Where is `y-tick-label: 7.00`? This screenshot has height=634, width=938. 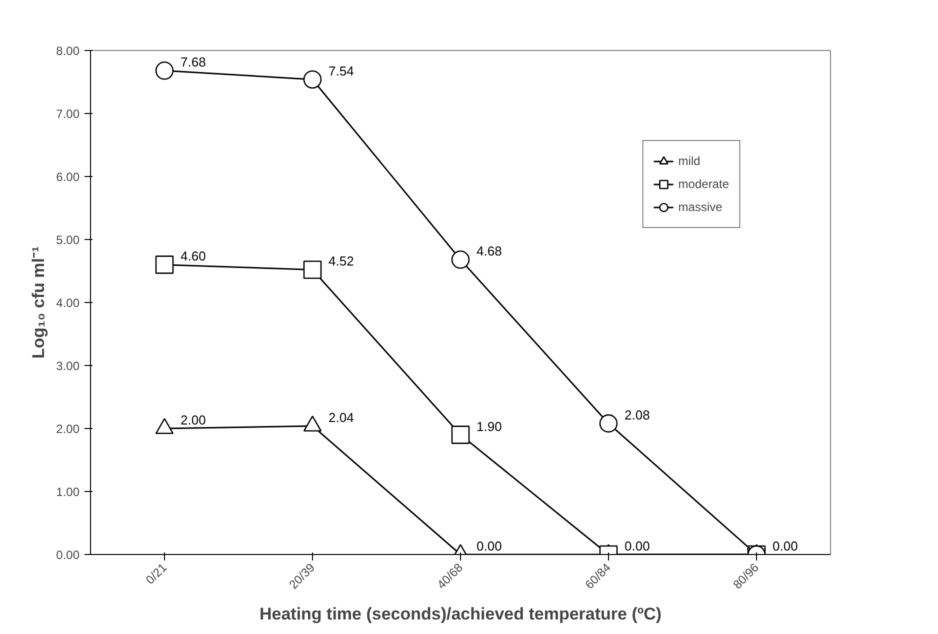
y-tick-label: 7.00 is located at coordinates (68, 114).